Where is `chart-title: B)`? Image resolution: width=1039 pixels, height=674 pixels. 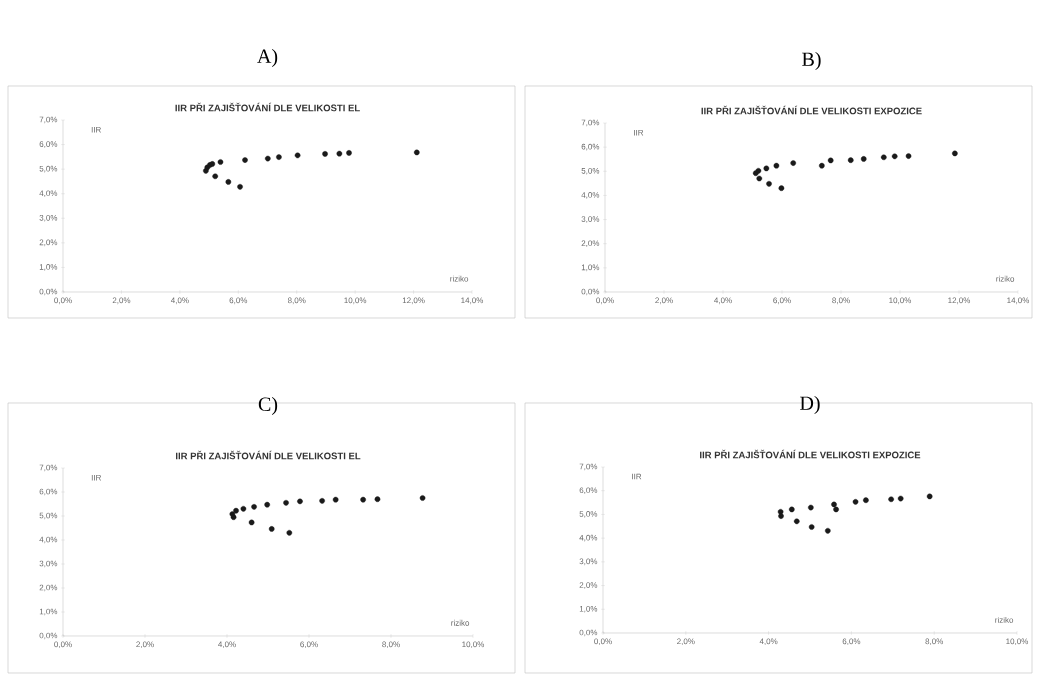
chart-title: B) is located at coordinates (811, 61).